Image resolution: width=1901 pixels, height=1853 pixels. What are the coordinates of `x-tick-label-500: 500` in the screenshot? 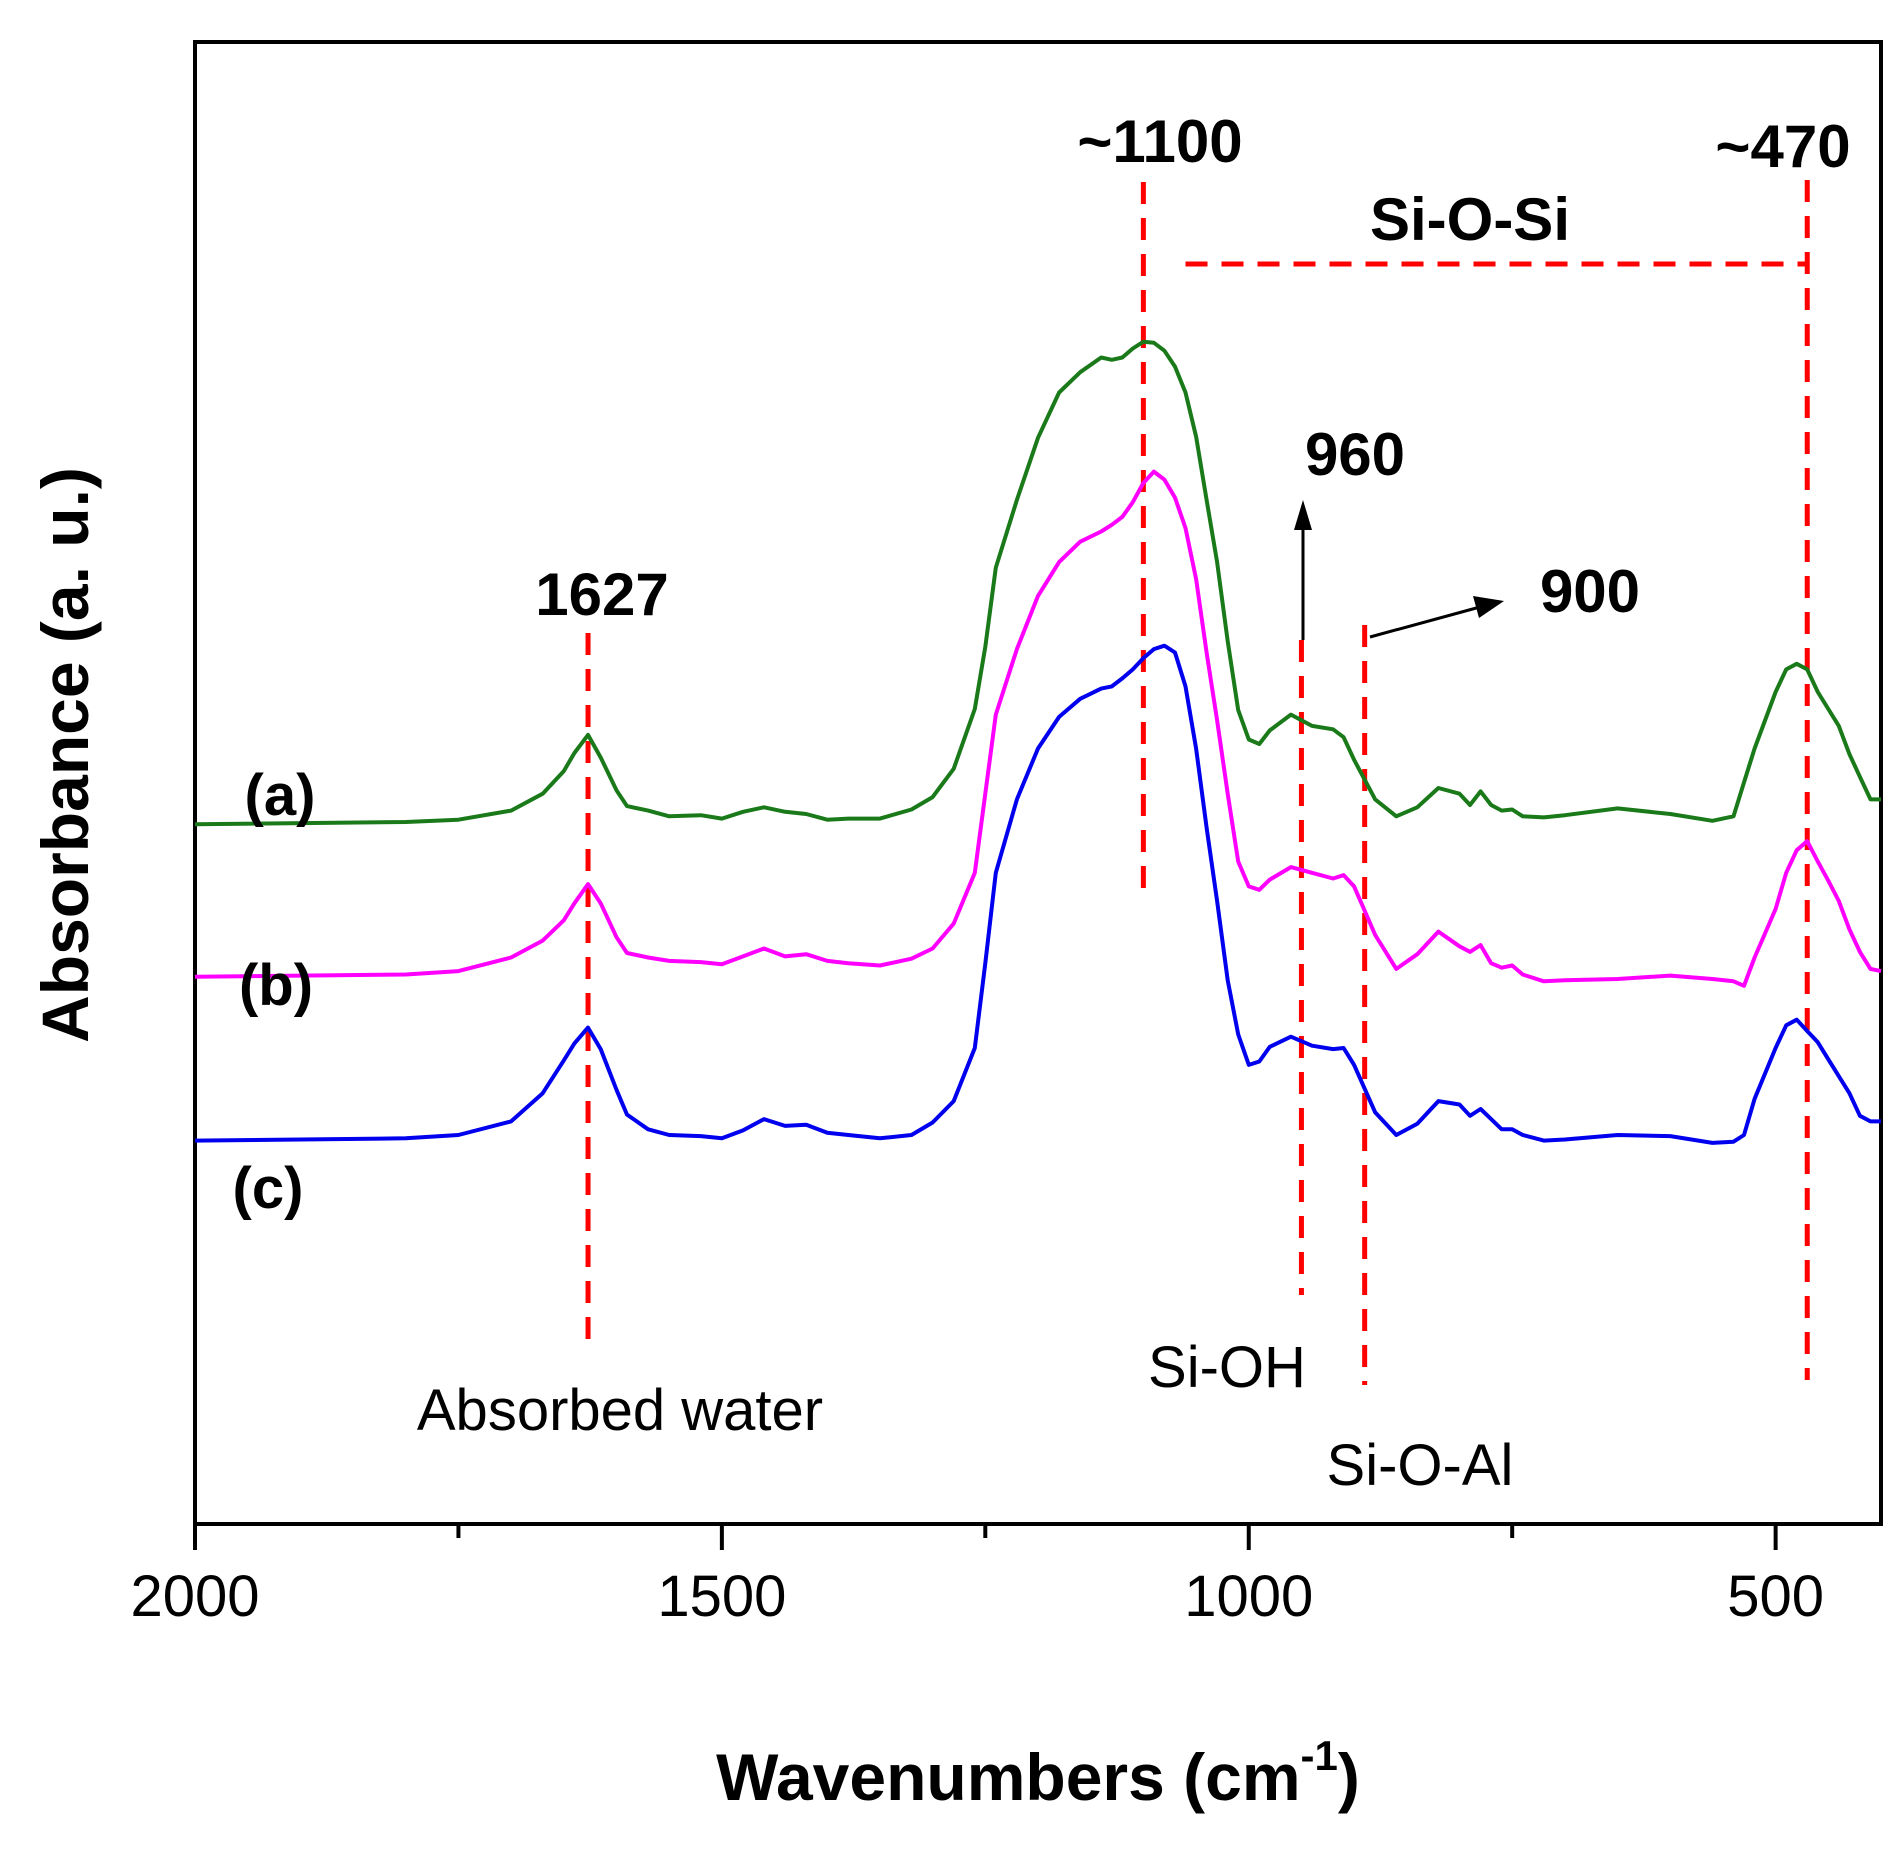 It's located at (1775, 1596).